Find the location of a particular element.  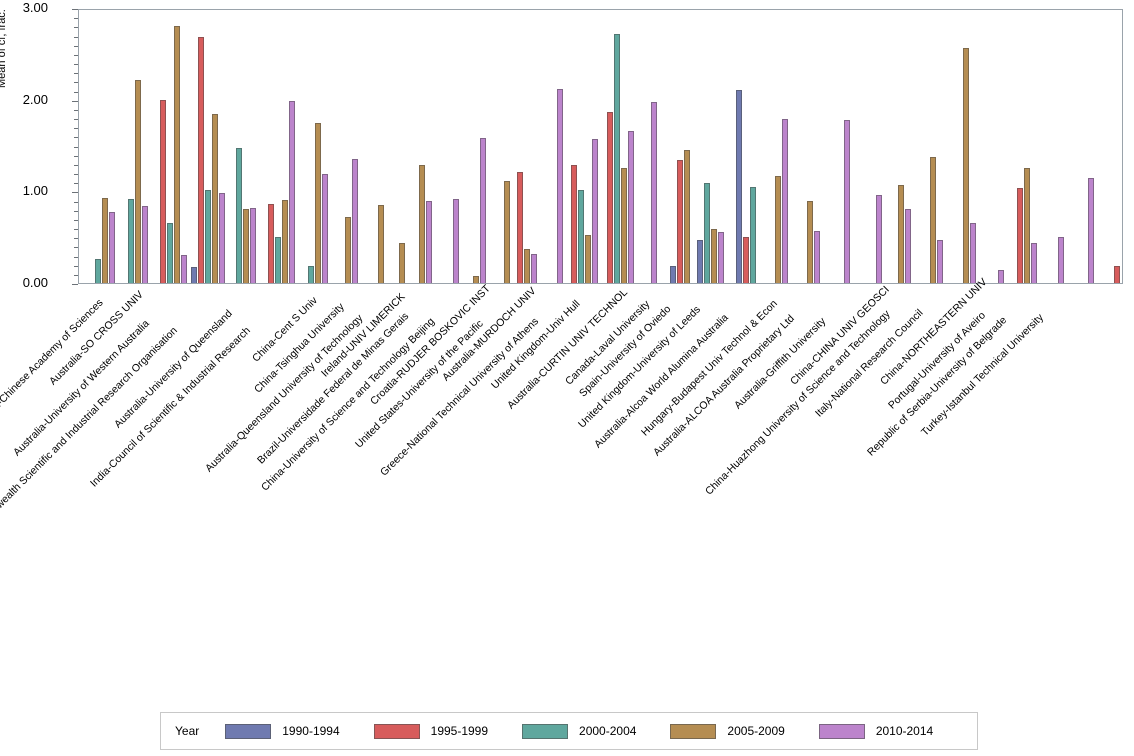

legend-item: 1995-1999 is located at coordinates (431, 731).